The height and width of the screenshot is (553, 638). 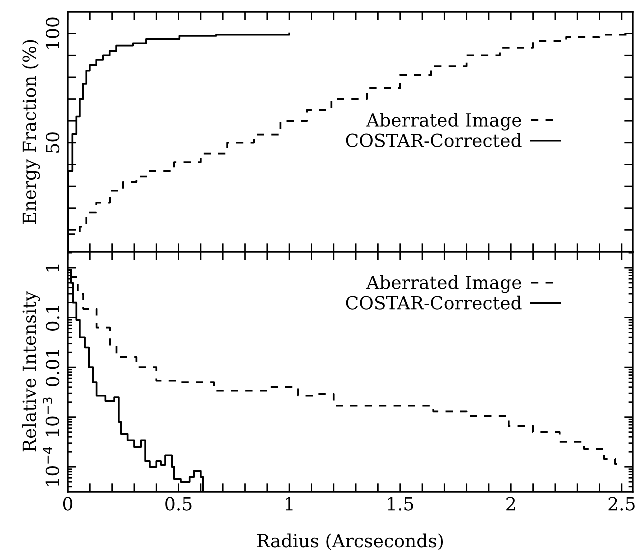 I want to click on y-tick-label: 100, so click(x=53, y=33).